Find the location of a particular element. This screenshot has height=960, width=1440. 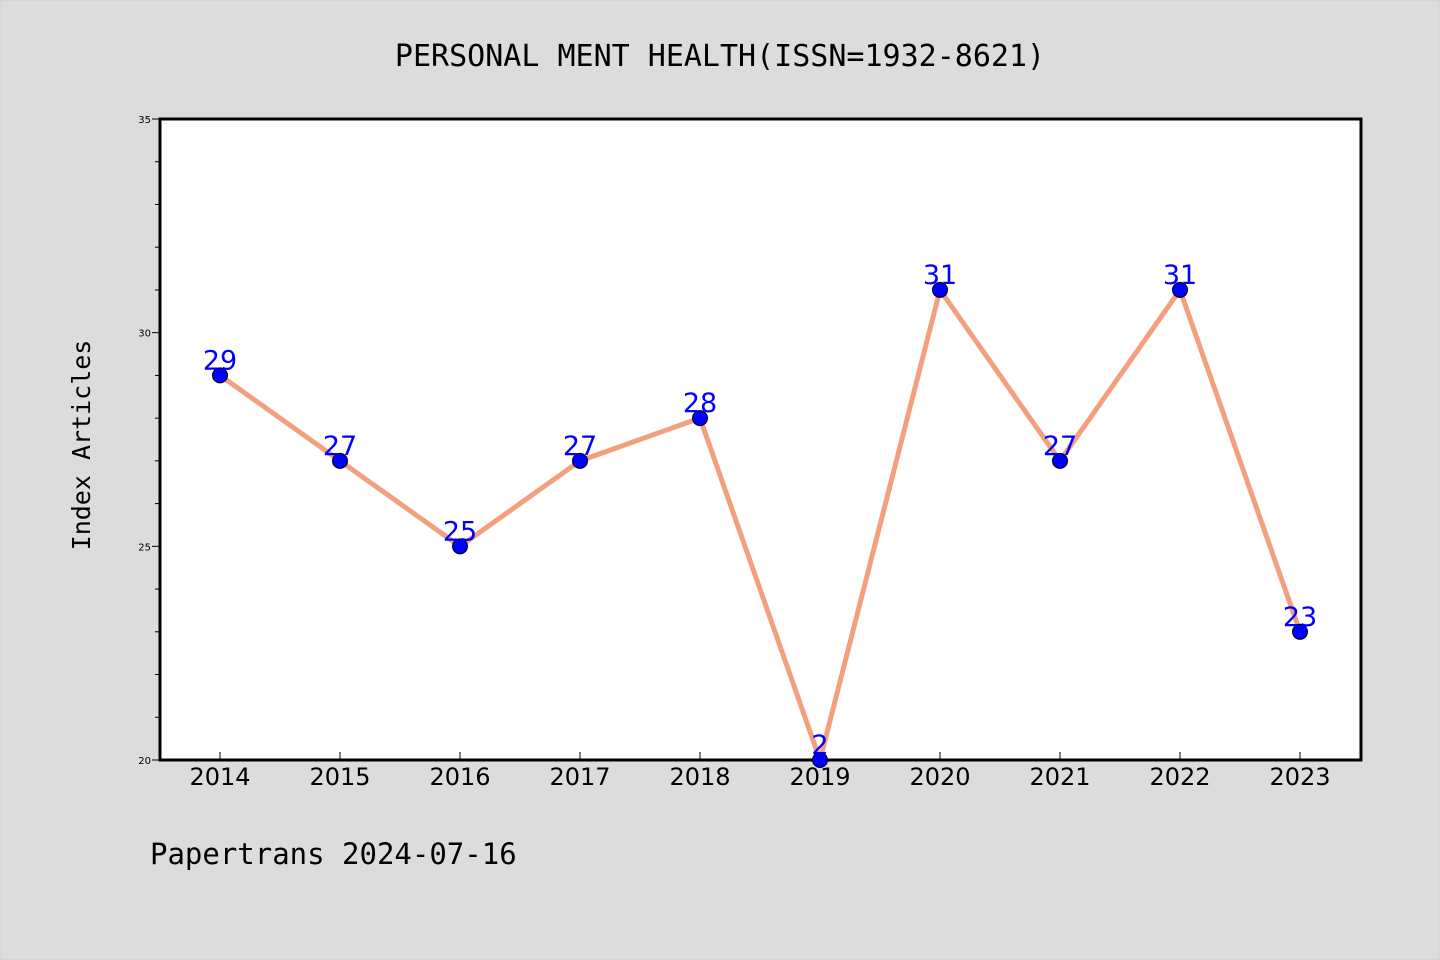

x-tick-label: 2017 is located at coordinates (579, 777).